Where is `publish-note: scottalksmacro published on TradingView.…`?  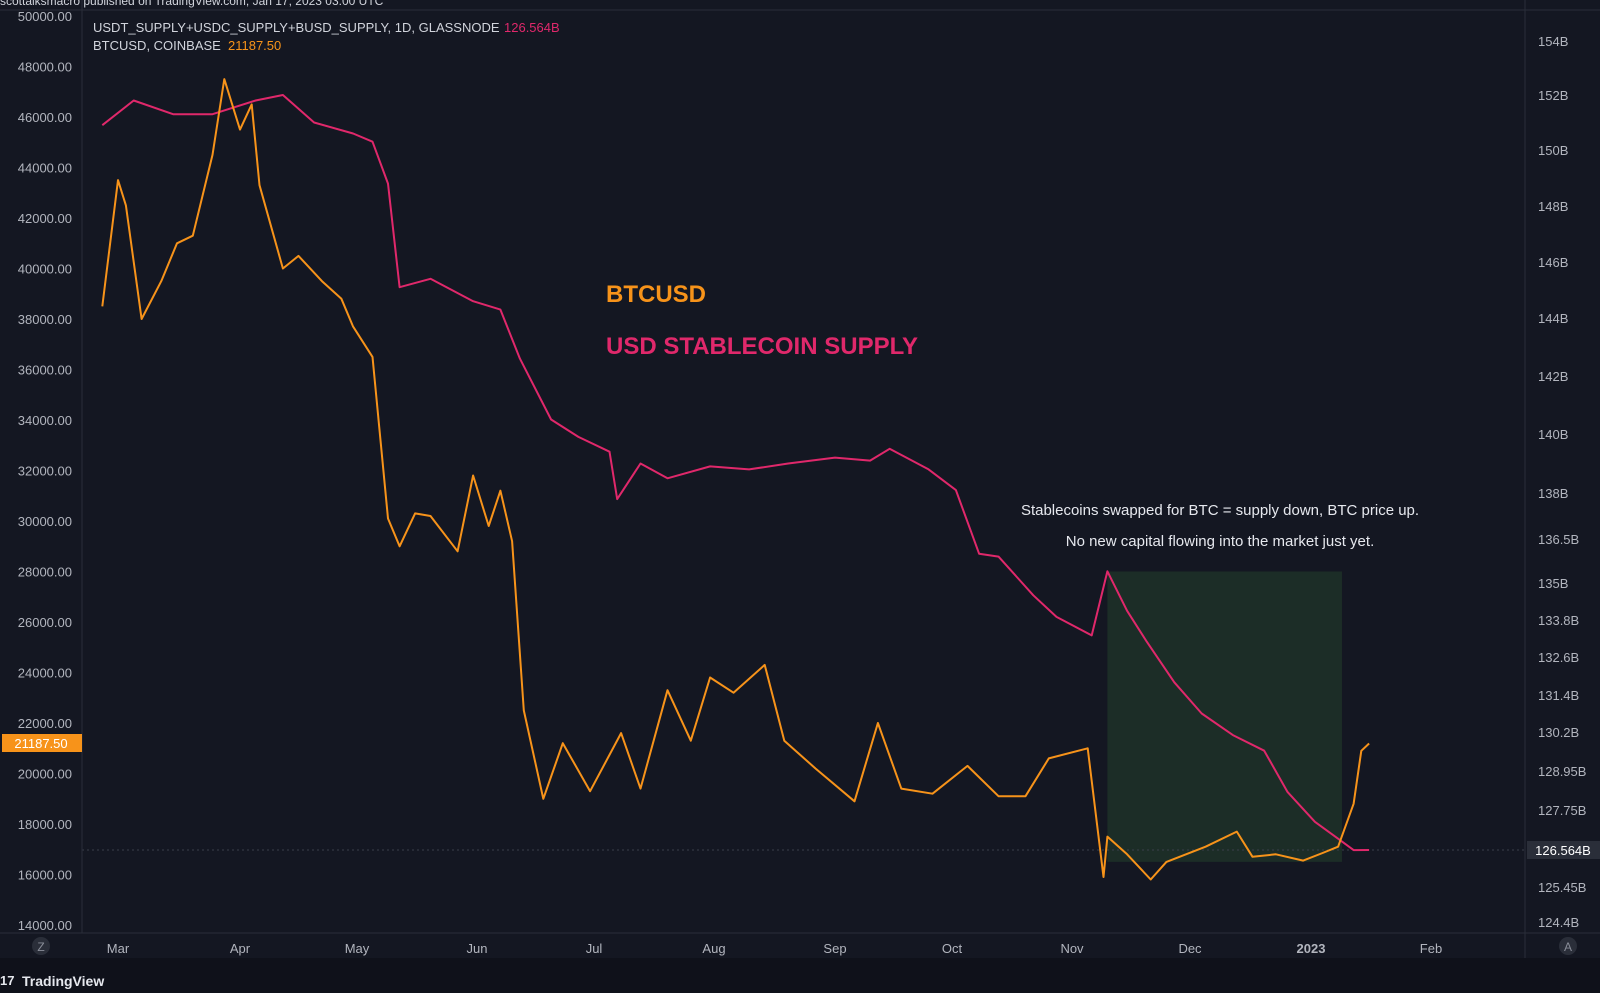
publish-note: scottalksmacro published on TradingView.… is located at coordinates (192, 4).